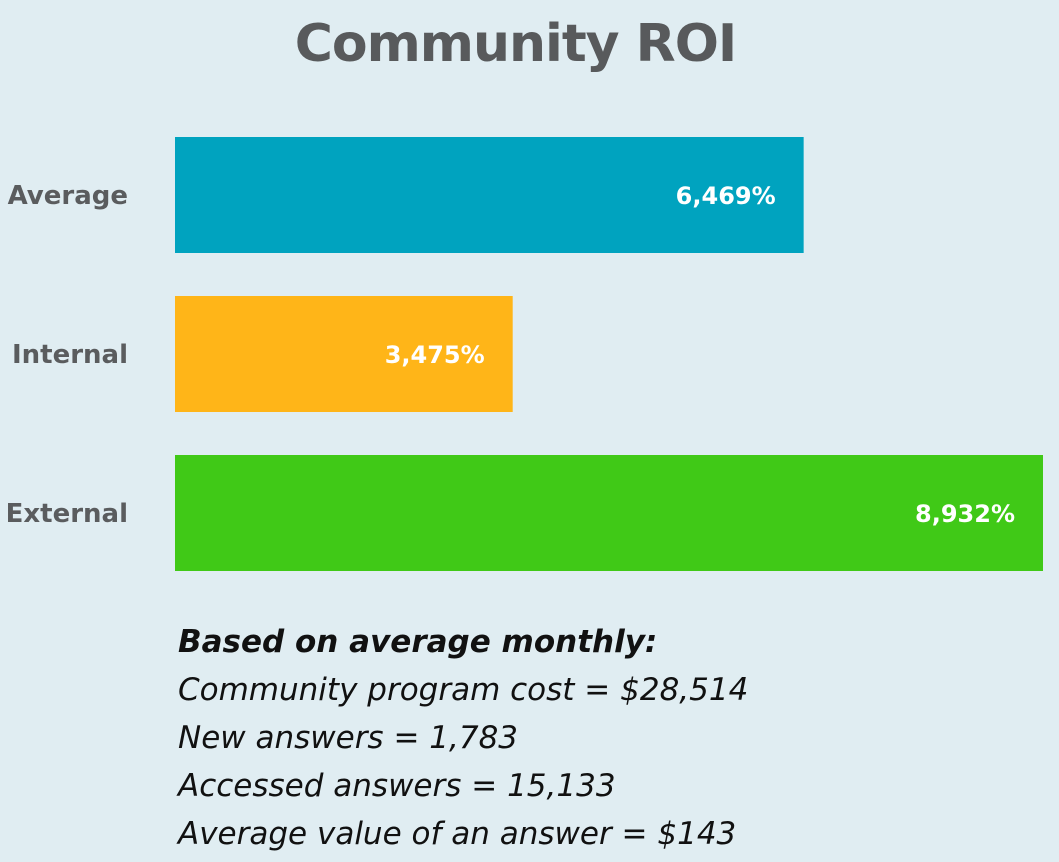 The height and width of the screenshot is (862, 1059). Describe the element at coordinates (457, 834) in the screenshot. I see `note-answer-value: Average value of an answer = $143` at that location.